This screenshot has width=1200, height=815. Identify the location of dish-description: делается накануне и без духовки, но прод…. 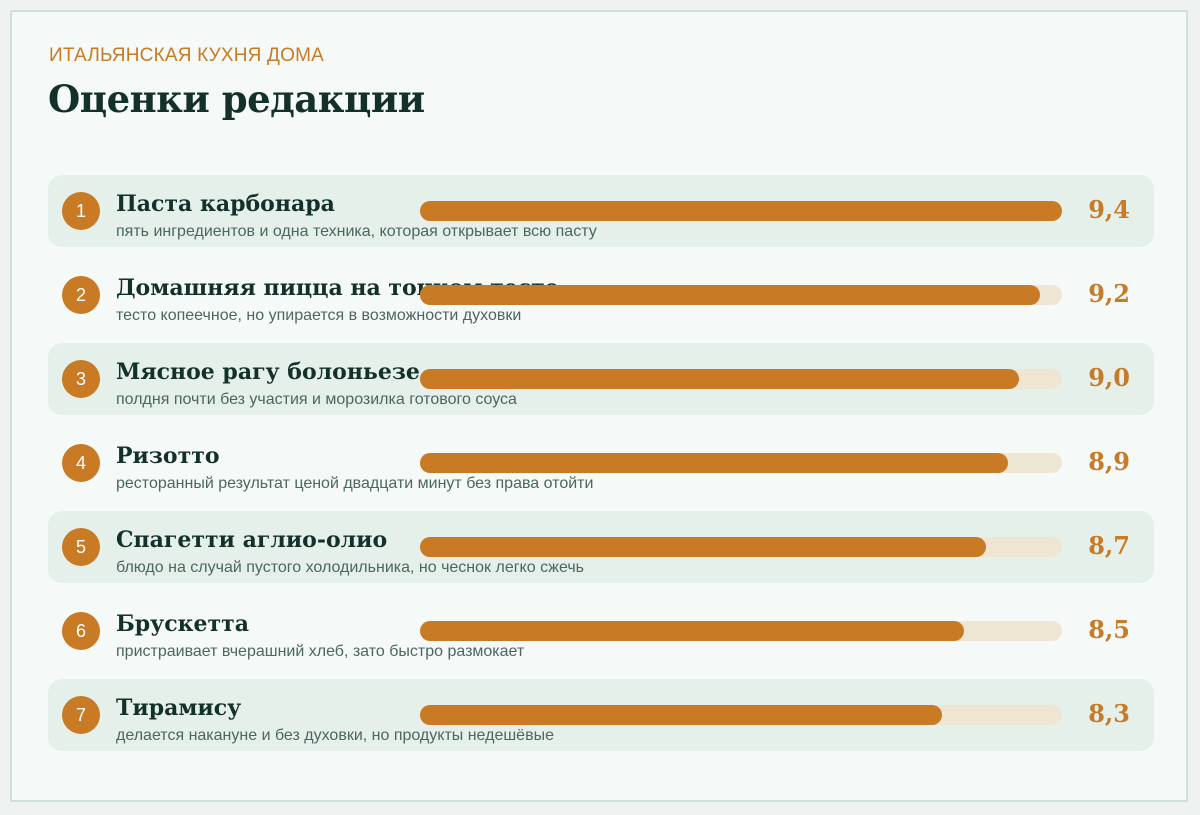
(335, 735).